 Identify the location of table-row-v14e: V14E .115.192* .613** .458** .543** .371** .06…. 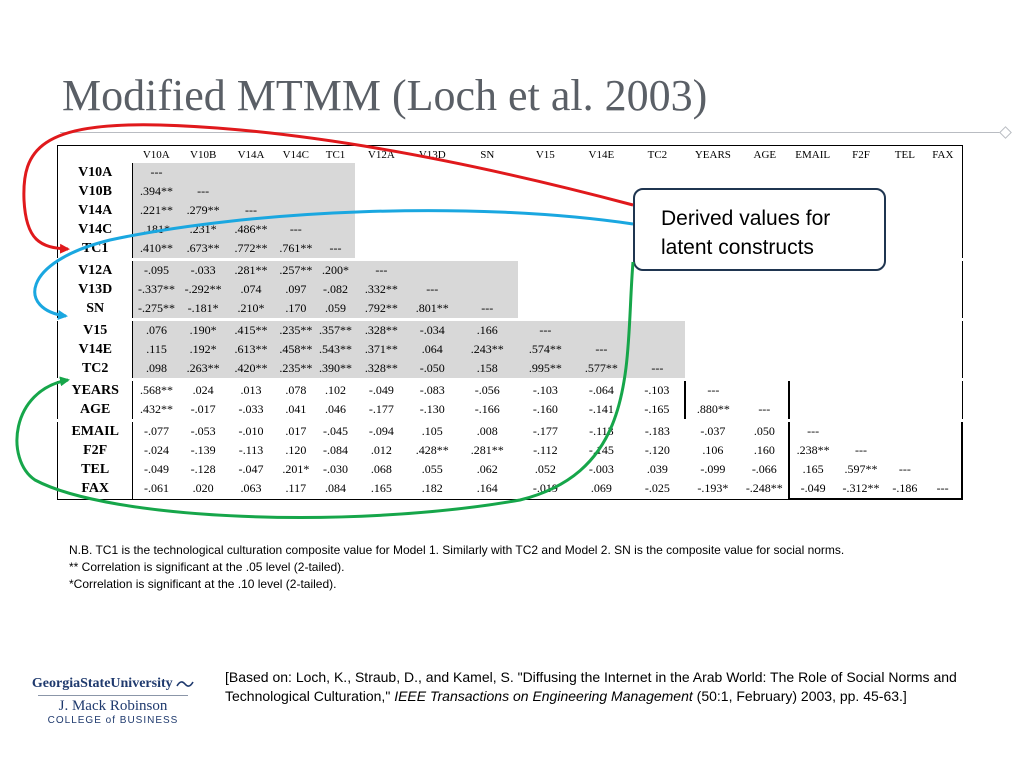
(510, 349).